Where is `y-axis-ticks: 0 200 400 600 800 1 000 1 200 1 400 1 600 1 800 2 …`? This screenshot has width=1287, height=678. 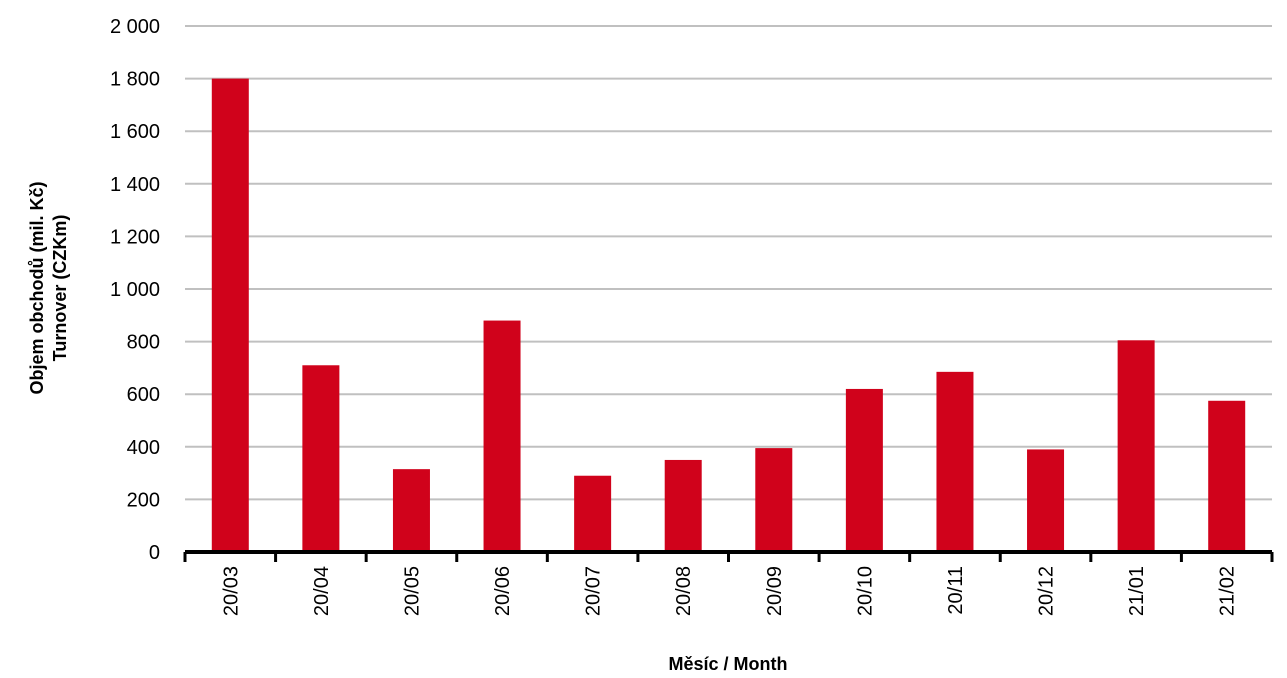 y-axis-ticks: 0 200 400 600 800 1 000 1 200 1 400 1 600 1 800 2 … is located at coordinates (135, 290).